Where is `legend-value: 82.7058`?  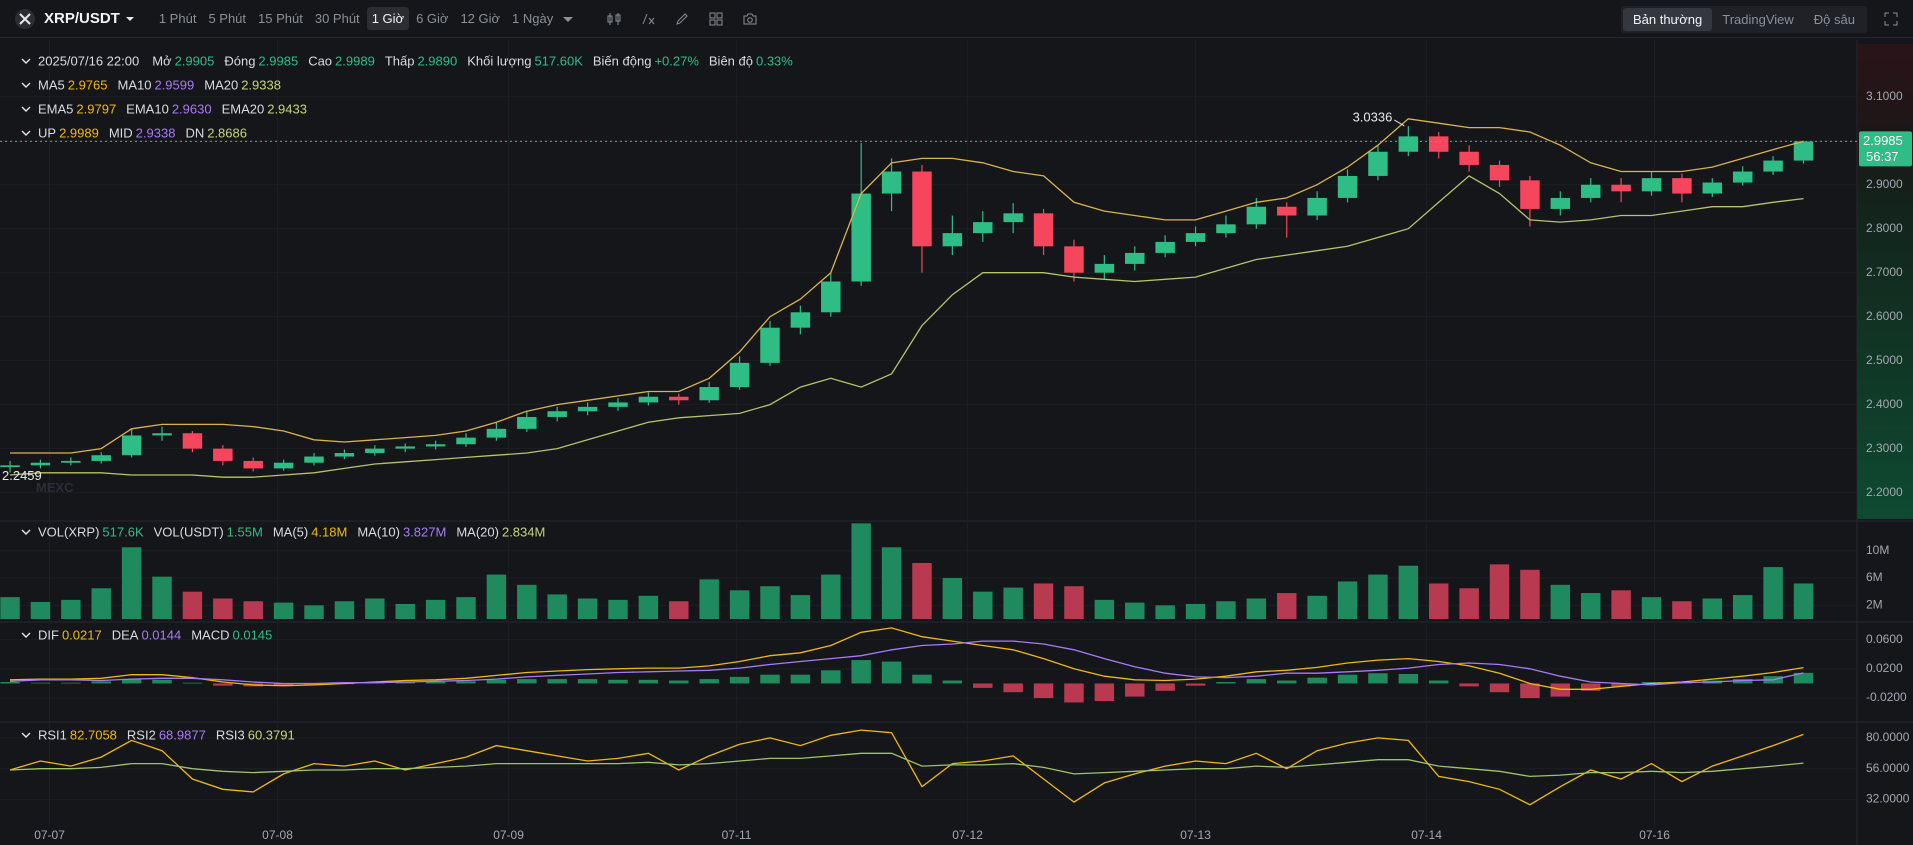
legend-value: 82.7058 is located at coordinates (93, 734).